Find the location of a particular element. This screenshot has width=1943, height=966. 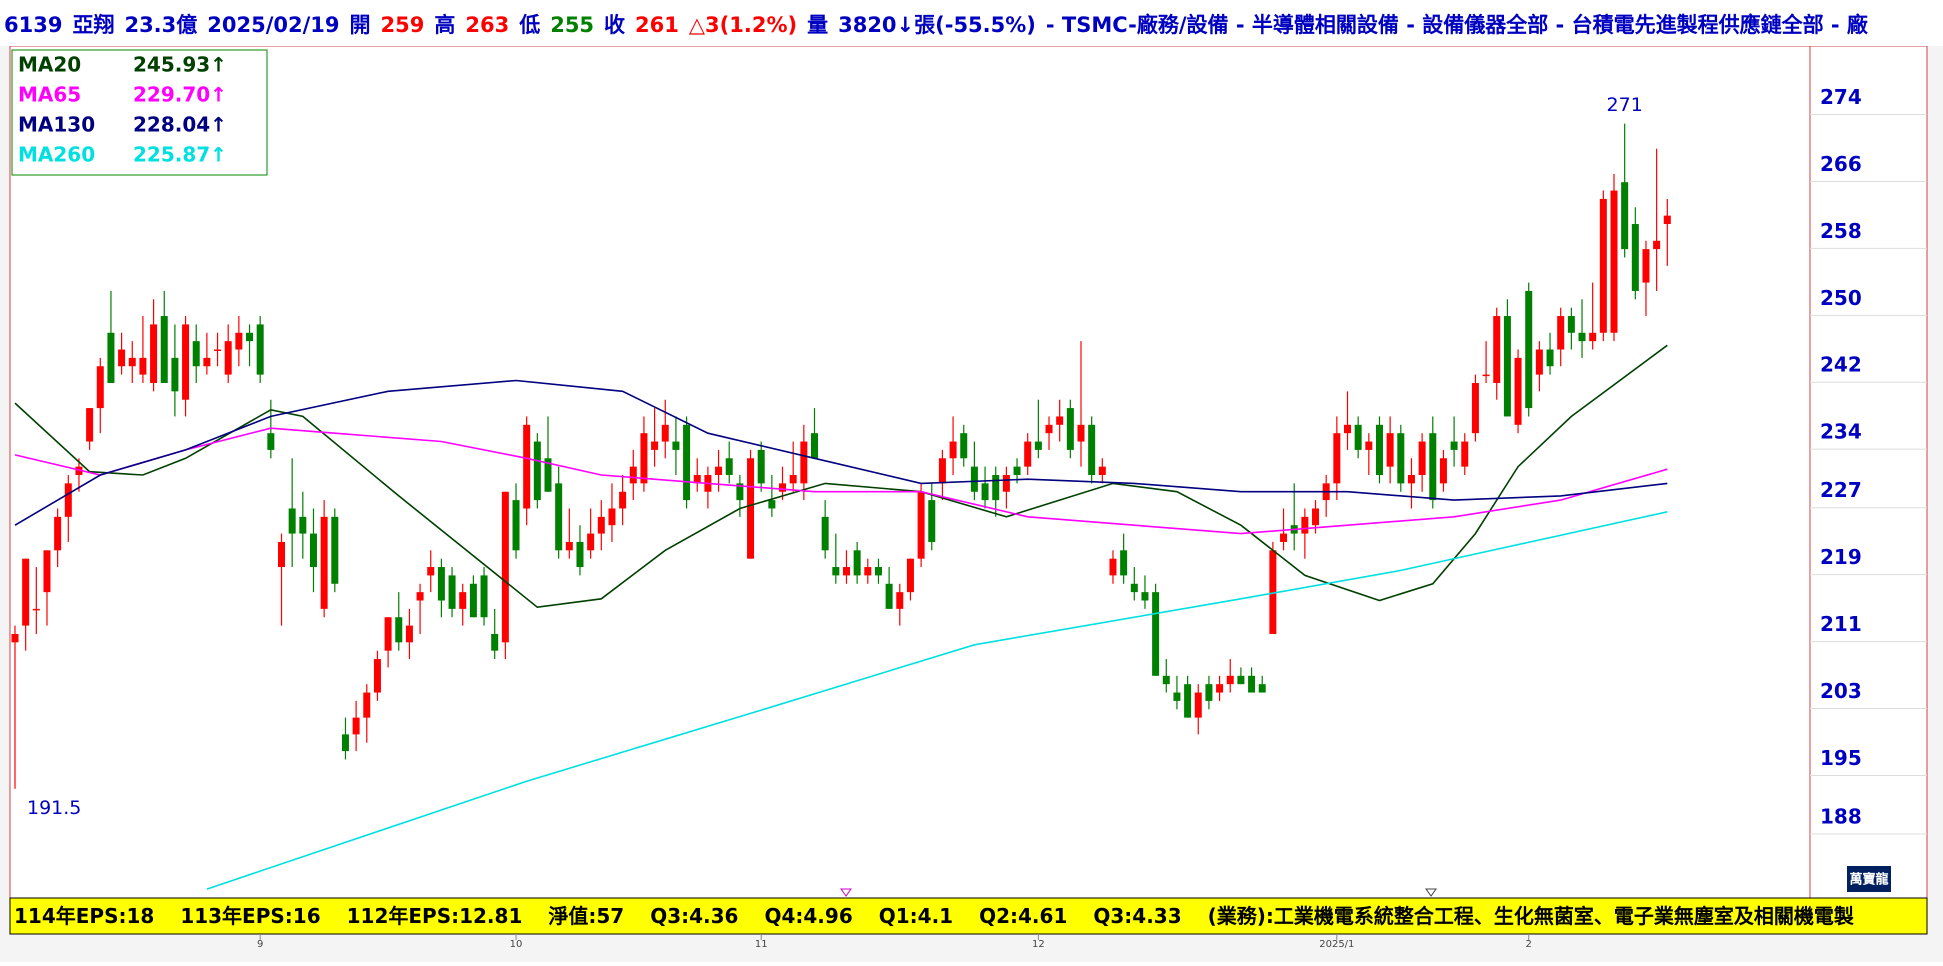

legend-value: 228.04↑ is located at coordinates (180, 125).